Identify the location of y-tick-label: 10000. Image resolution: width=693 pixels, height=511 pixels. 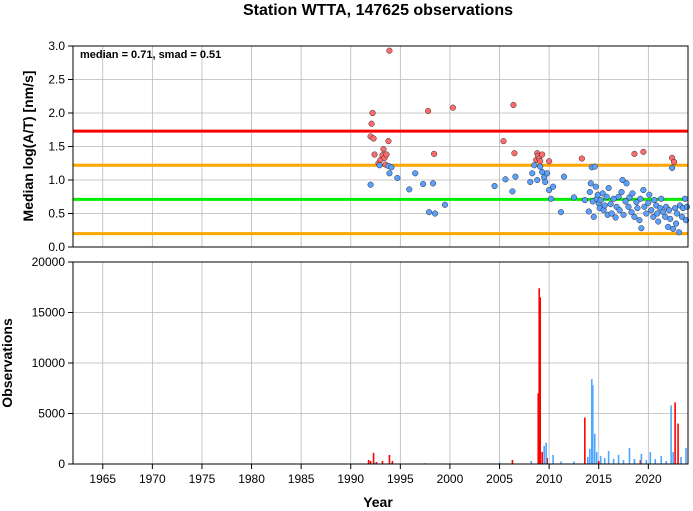
(49, 363).